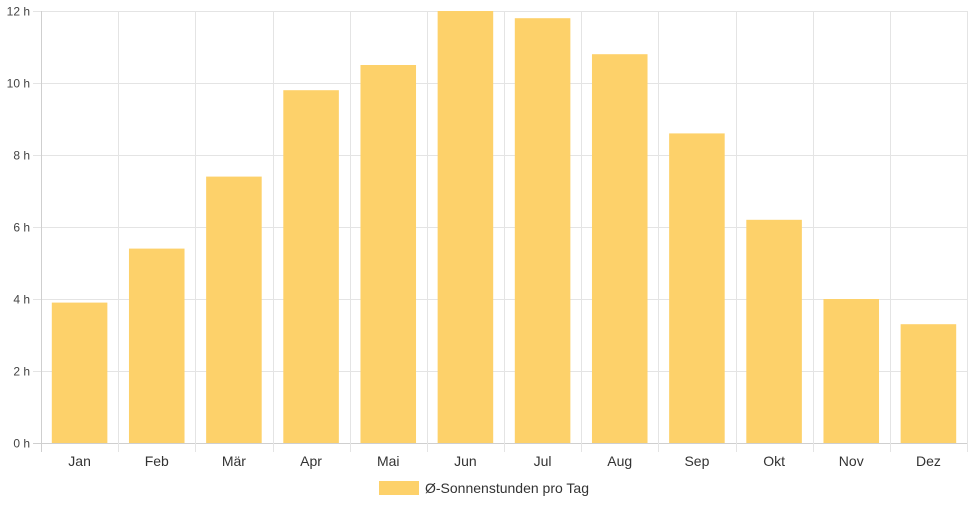 The height and width of the screenshot is (508, 968). I want to click on legend-swatch, so click(399, 488).